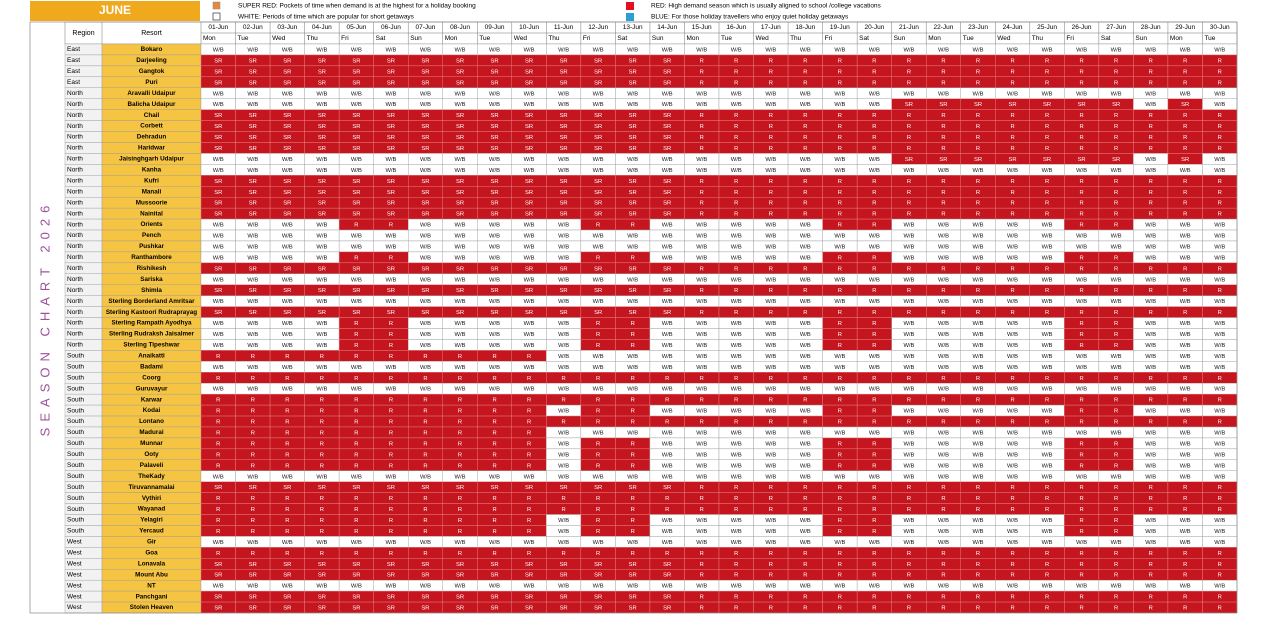 The height and width of the screenshot is (640, 1280). Describe the element at coordinates (75, 454) in the screenshot. I see `region-label: South` at that location.